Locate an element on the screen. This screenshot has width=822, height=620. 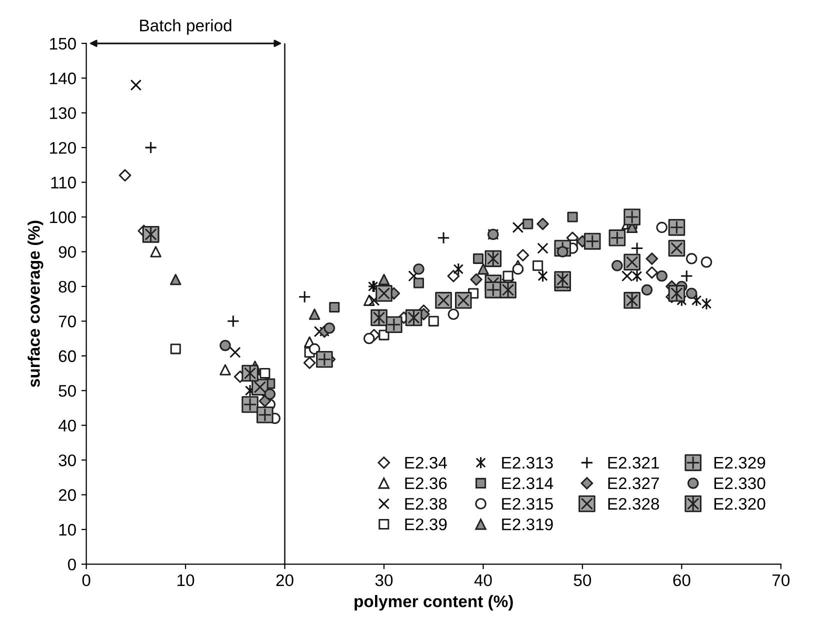
y-tick-label: 30 is located at coordinates (67, 460).